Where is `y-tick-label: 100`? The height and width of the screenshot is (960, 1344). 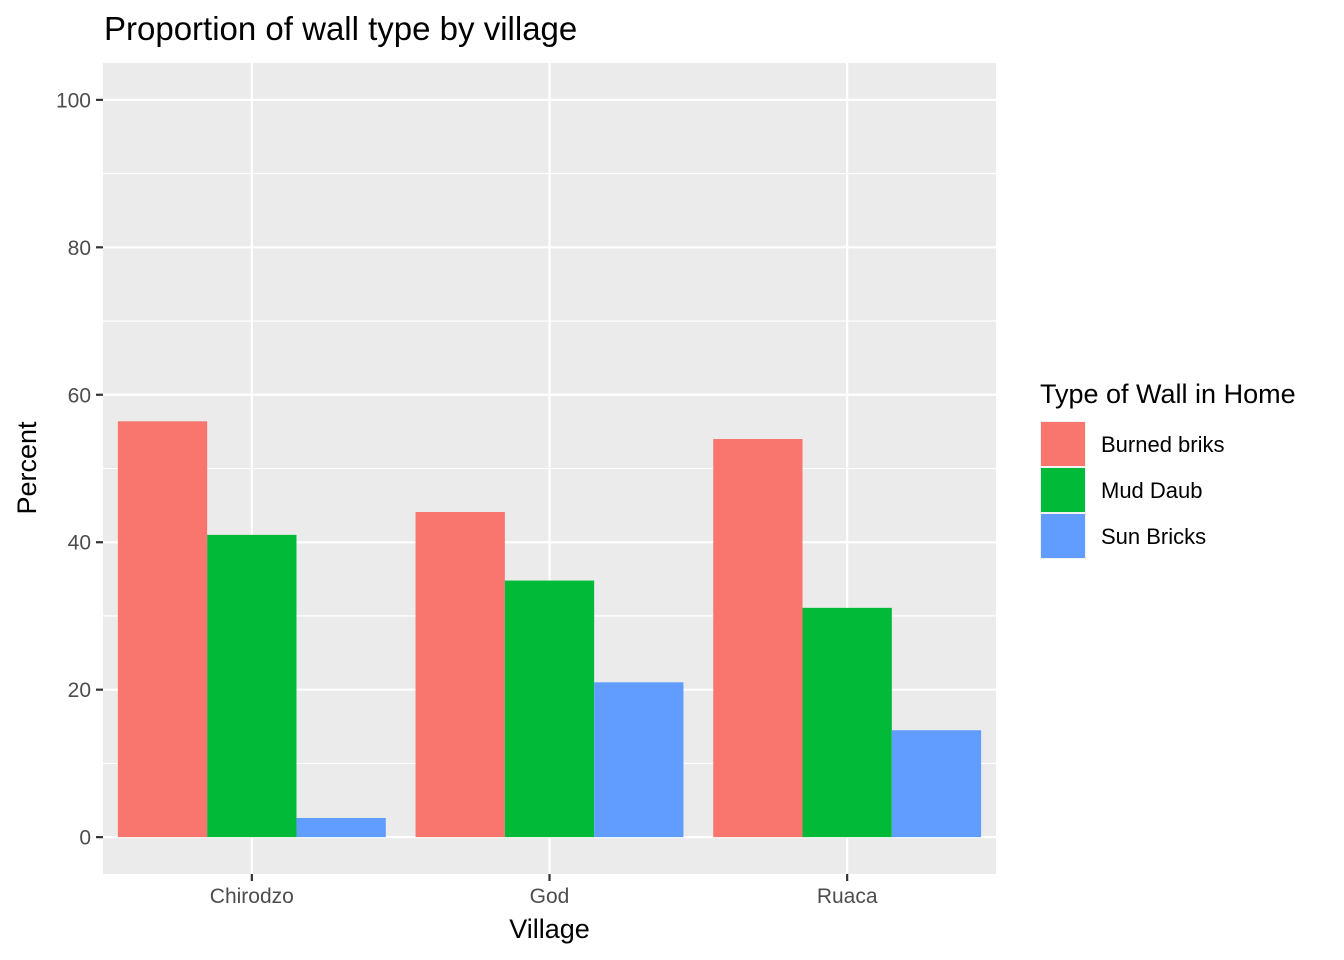 y-tick-label: 100 is located at coordinates (73, 100).